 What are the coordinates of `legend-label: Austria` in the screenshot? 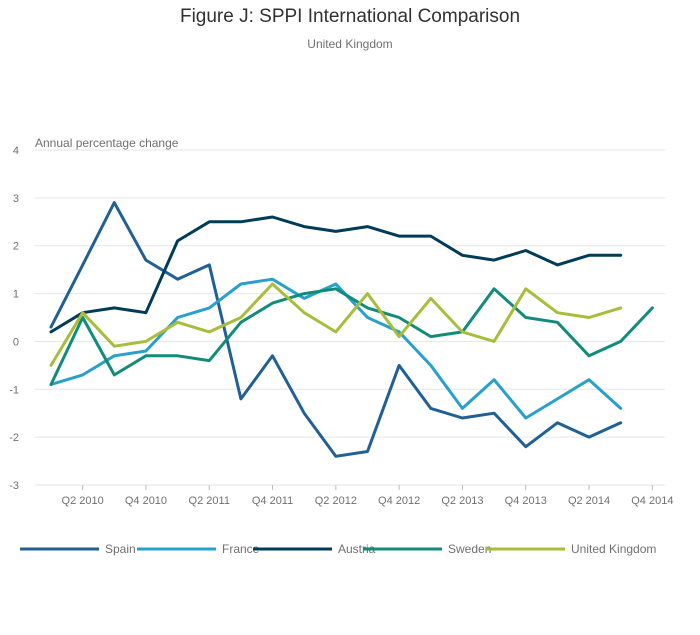 It's located at (357, 549).